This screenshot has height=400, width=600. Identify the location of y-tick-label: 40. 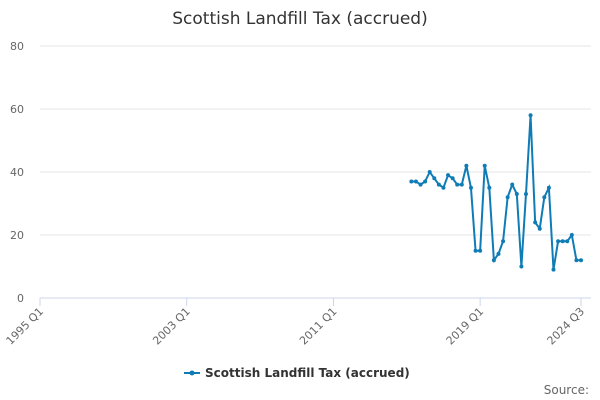
(17, 172).